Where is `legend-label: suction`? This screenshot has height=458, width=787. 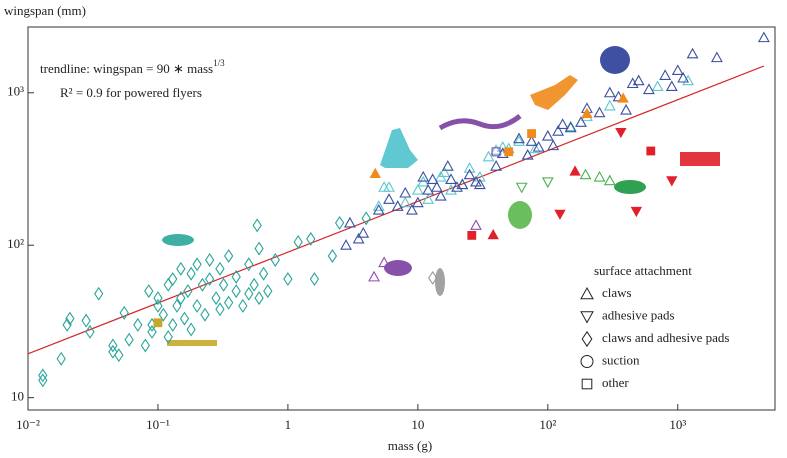
legend-label: suction is located at coordinates (621, 359).